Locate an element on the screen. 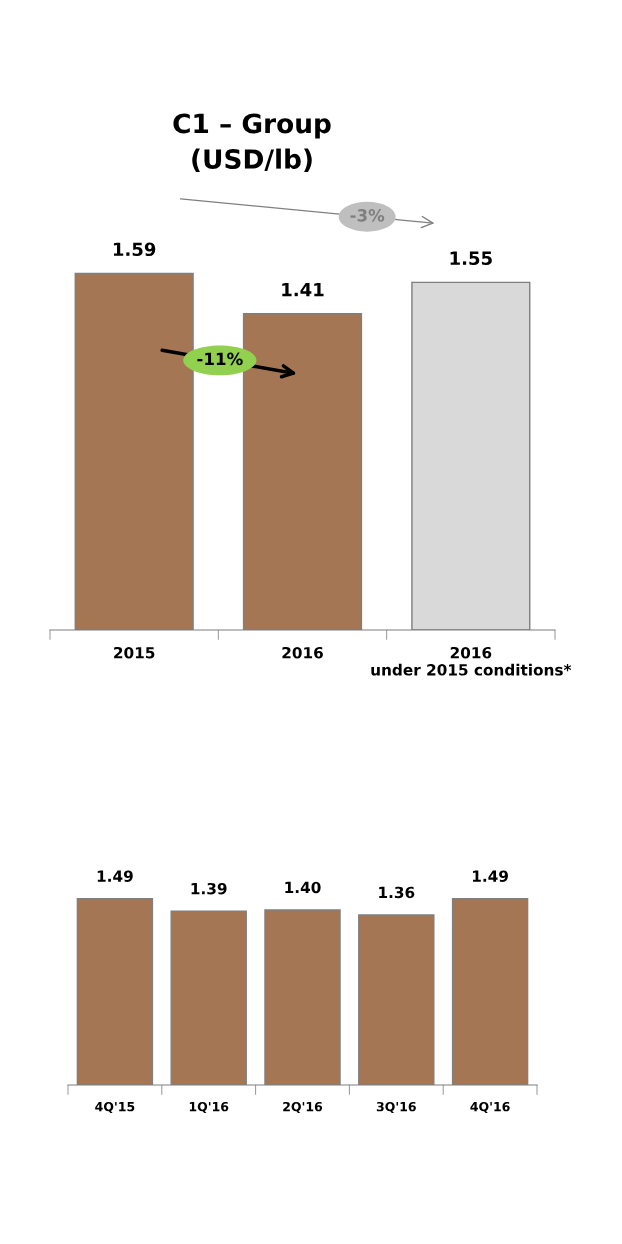 The height and width of the screenshot is (1244, 622). x-tick-label: 2016 is located at coordinates (302, 652).